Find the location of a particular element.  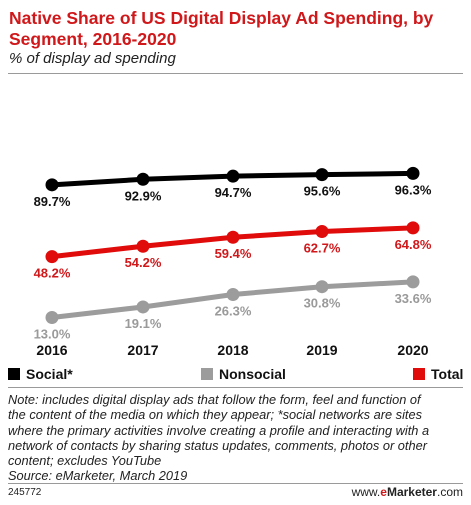

x-tick-label: 2020 is located at coordinates (412, 350).